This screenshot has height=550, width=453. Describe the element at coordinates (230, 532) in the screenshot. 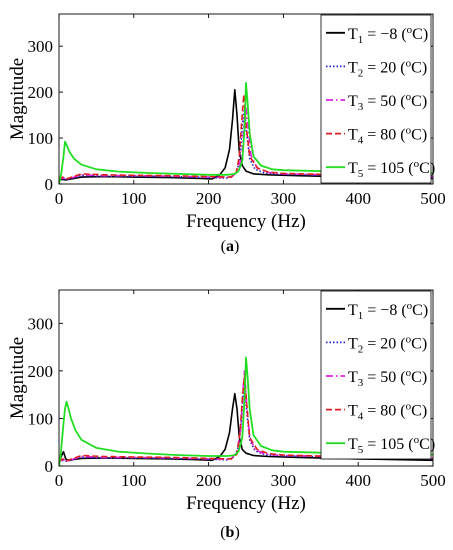

I see `panel-caption: (b)` at that location.